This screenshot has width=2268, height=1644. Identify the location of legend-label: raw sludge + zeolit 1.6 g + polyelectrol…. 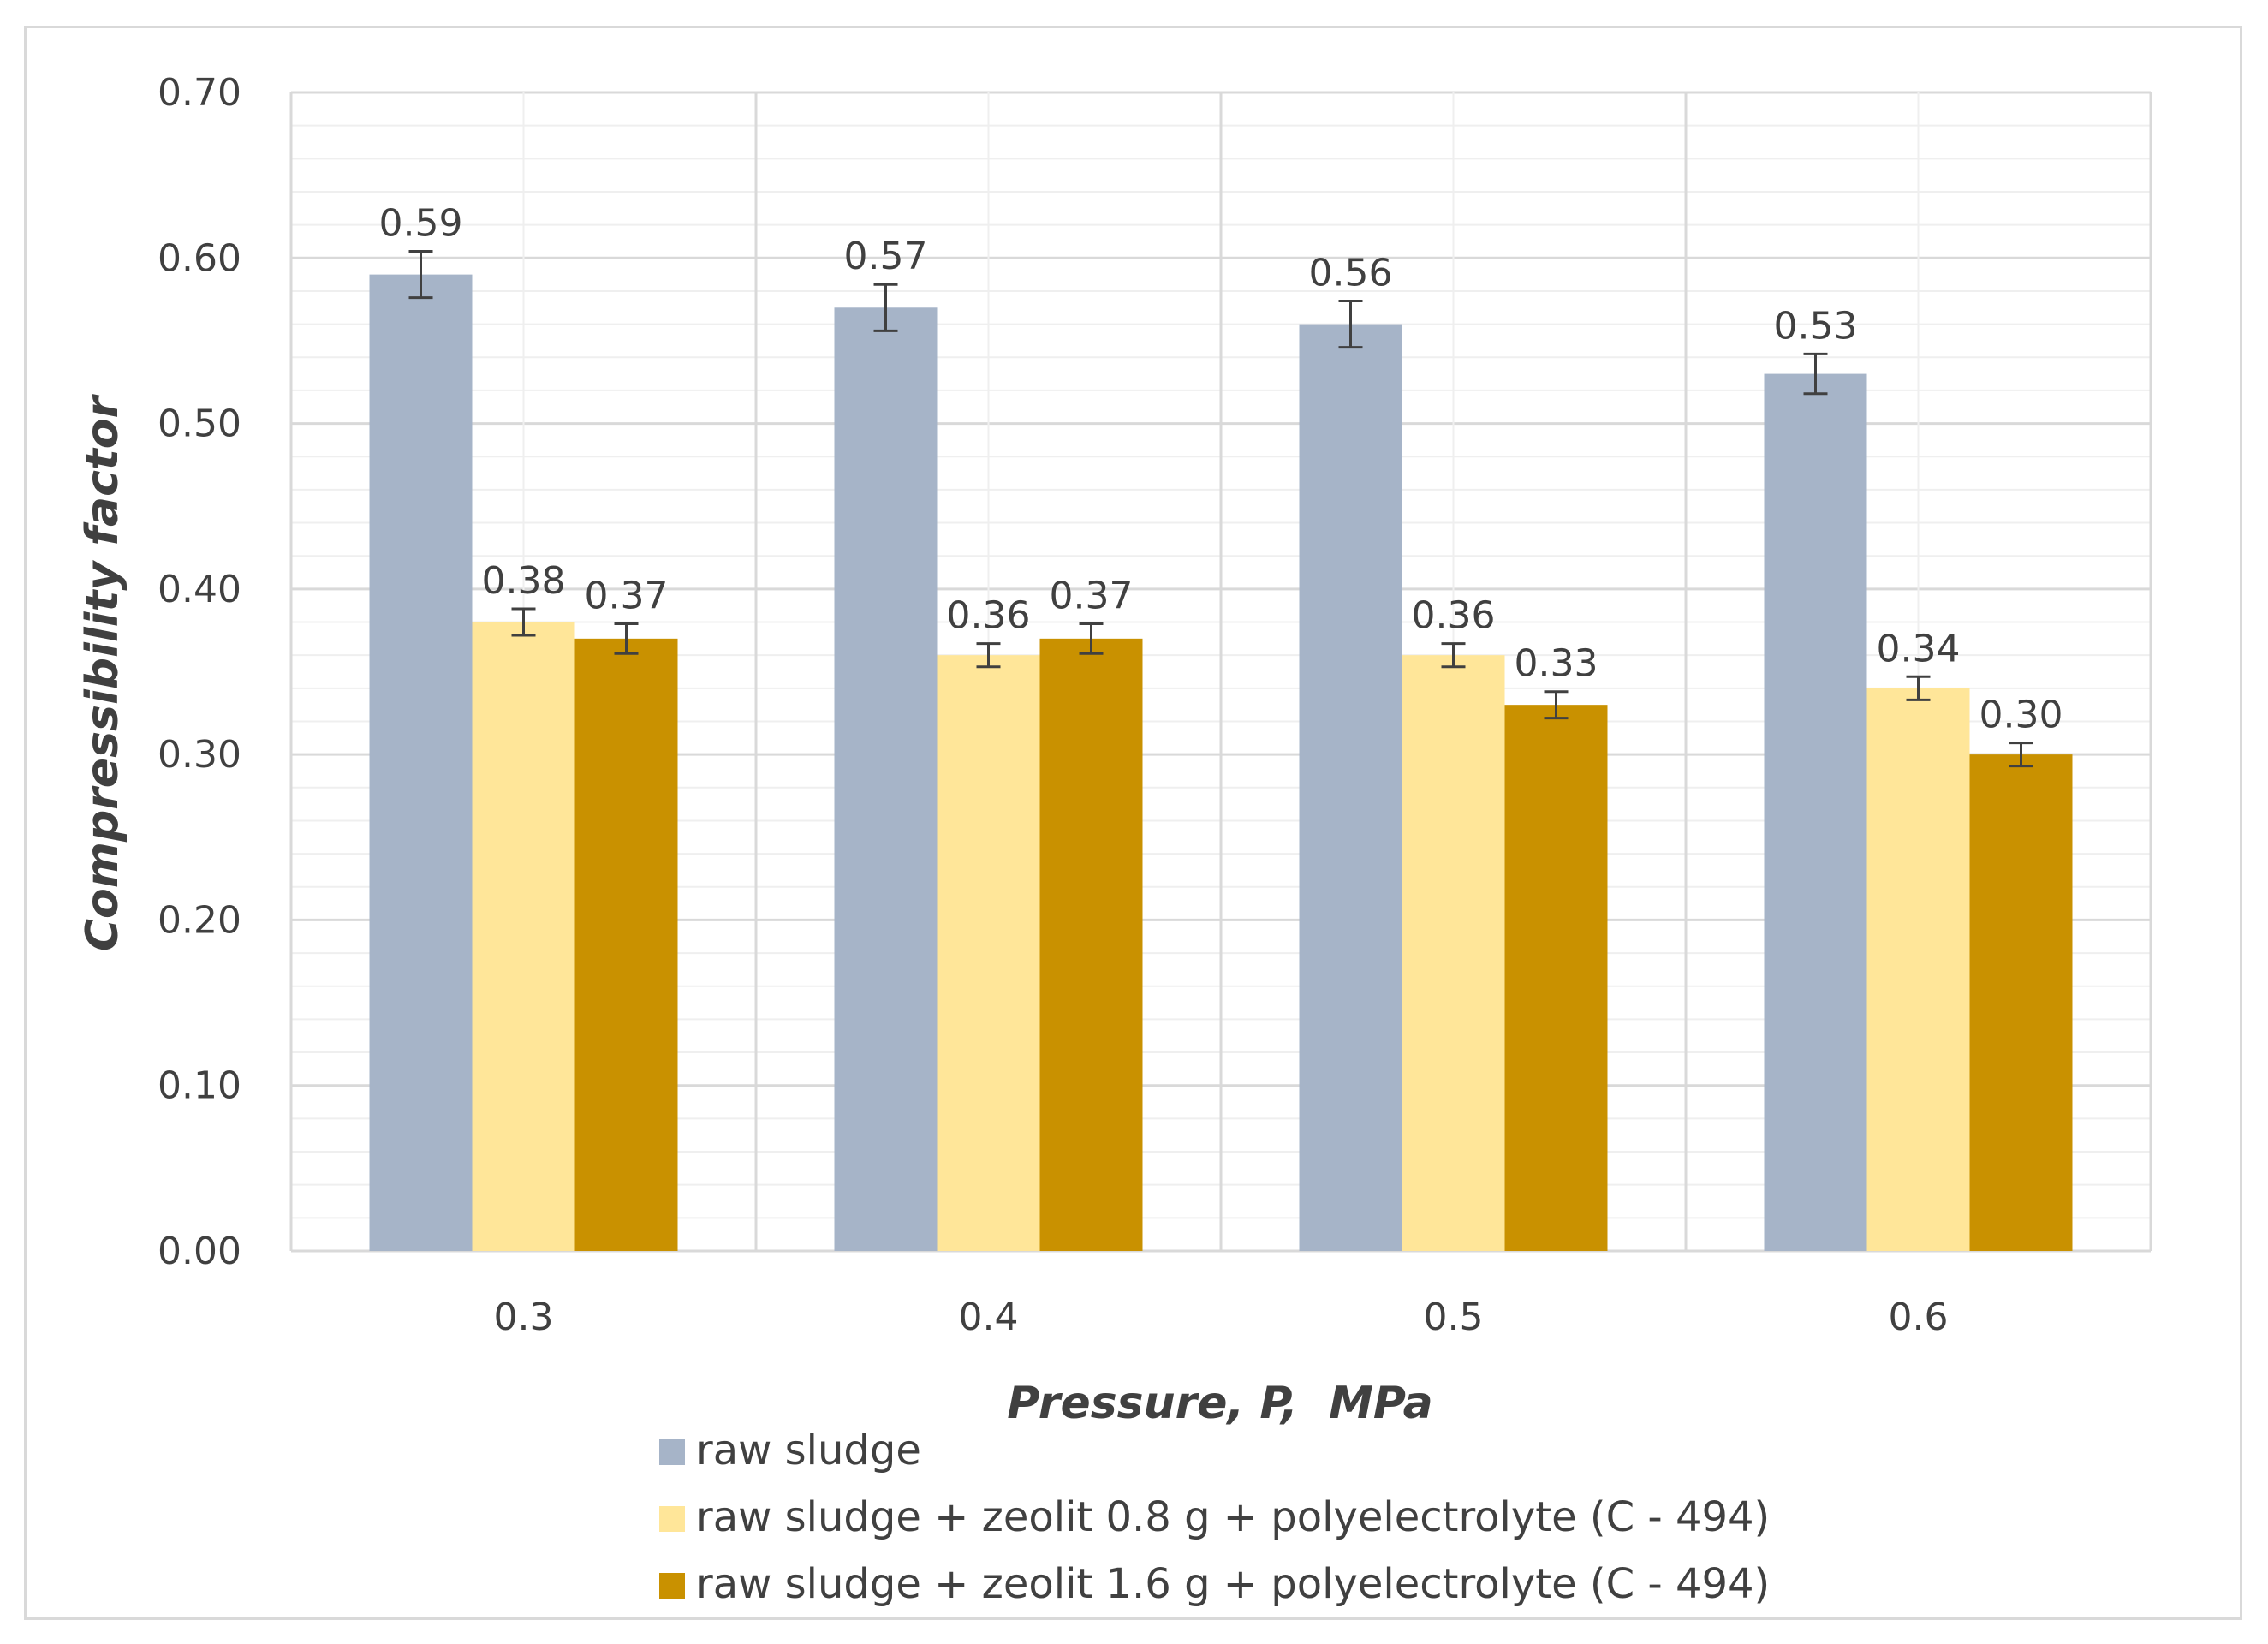
(1233, 1584).